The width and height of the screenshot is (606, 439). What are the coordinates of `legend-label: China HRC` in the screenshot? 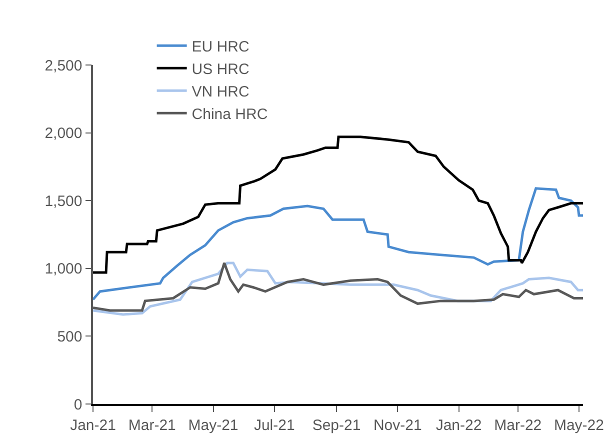 It's located at (230, 115).